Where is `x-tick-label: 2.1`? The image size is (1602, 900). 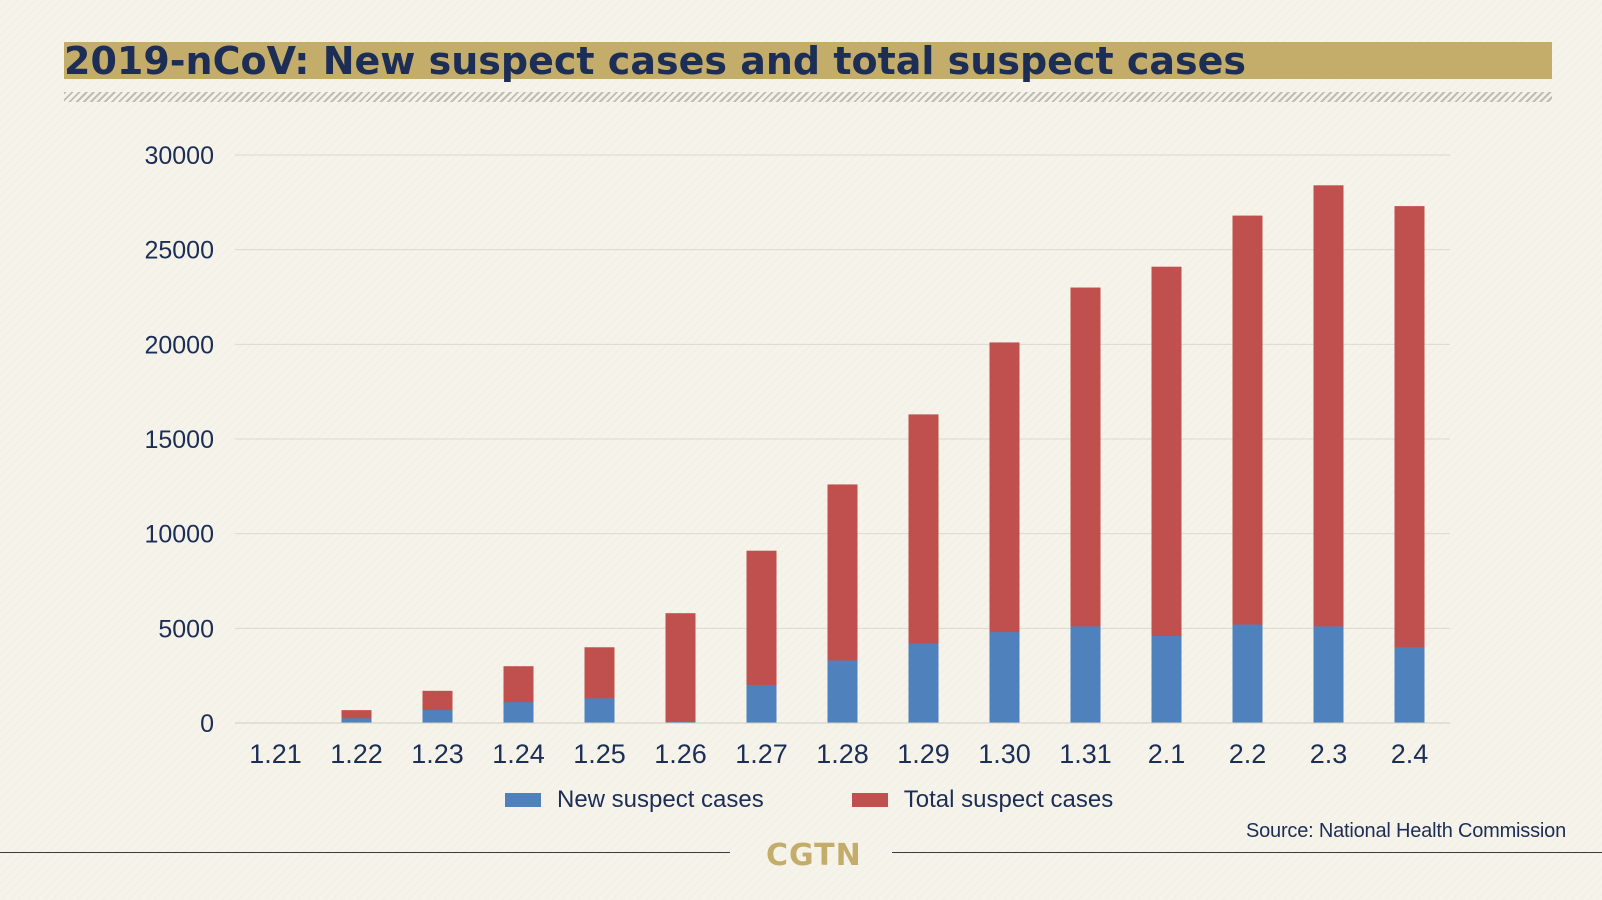 x-tick-label: 2.1 is located at coordinates (1167, 754).